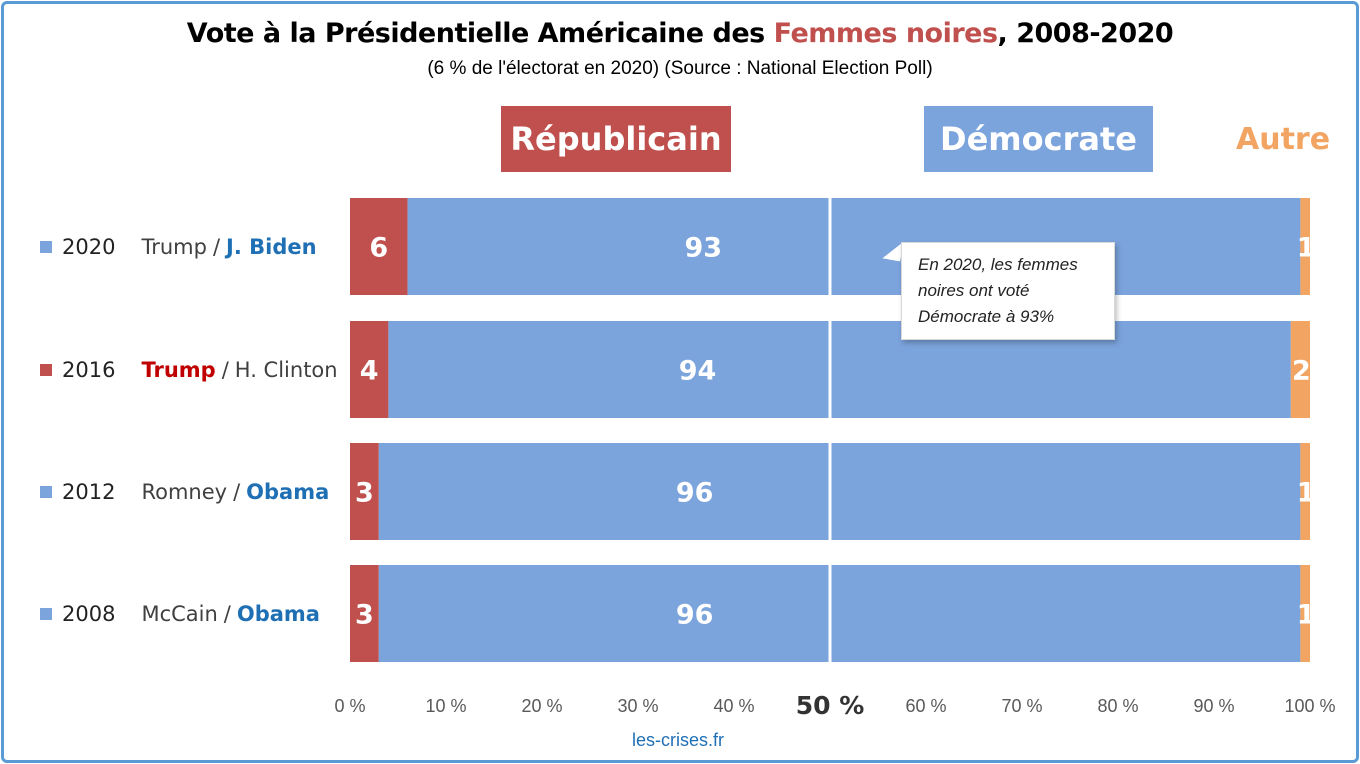 The image size is (1360, 764). What do you see at coordinates (541, 706) in the screenshot?
I see `x-tick-label: 20 %` at bounding box center [541, 706].